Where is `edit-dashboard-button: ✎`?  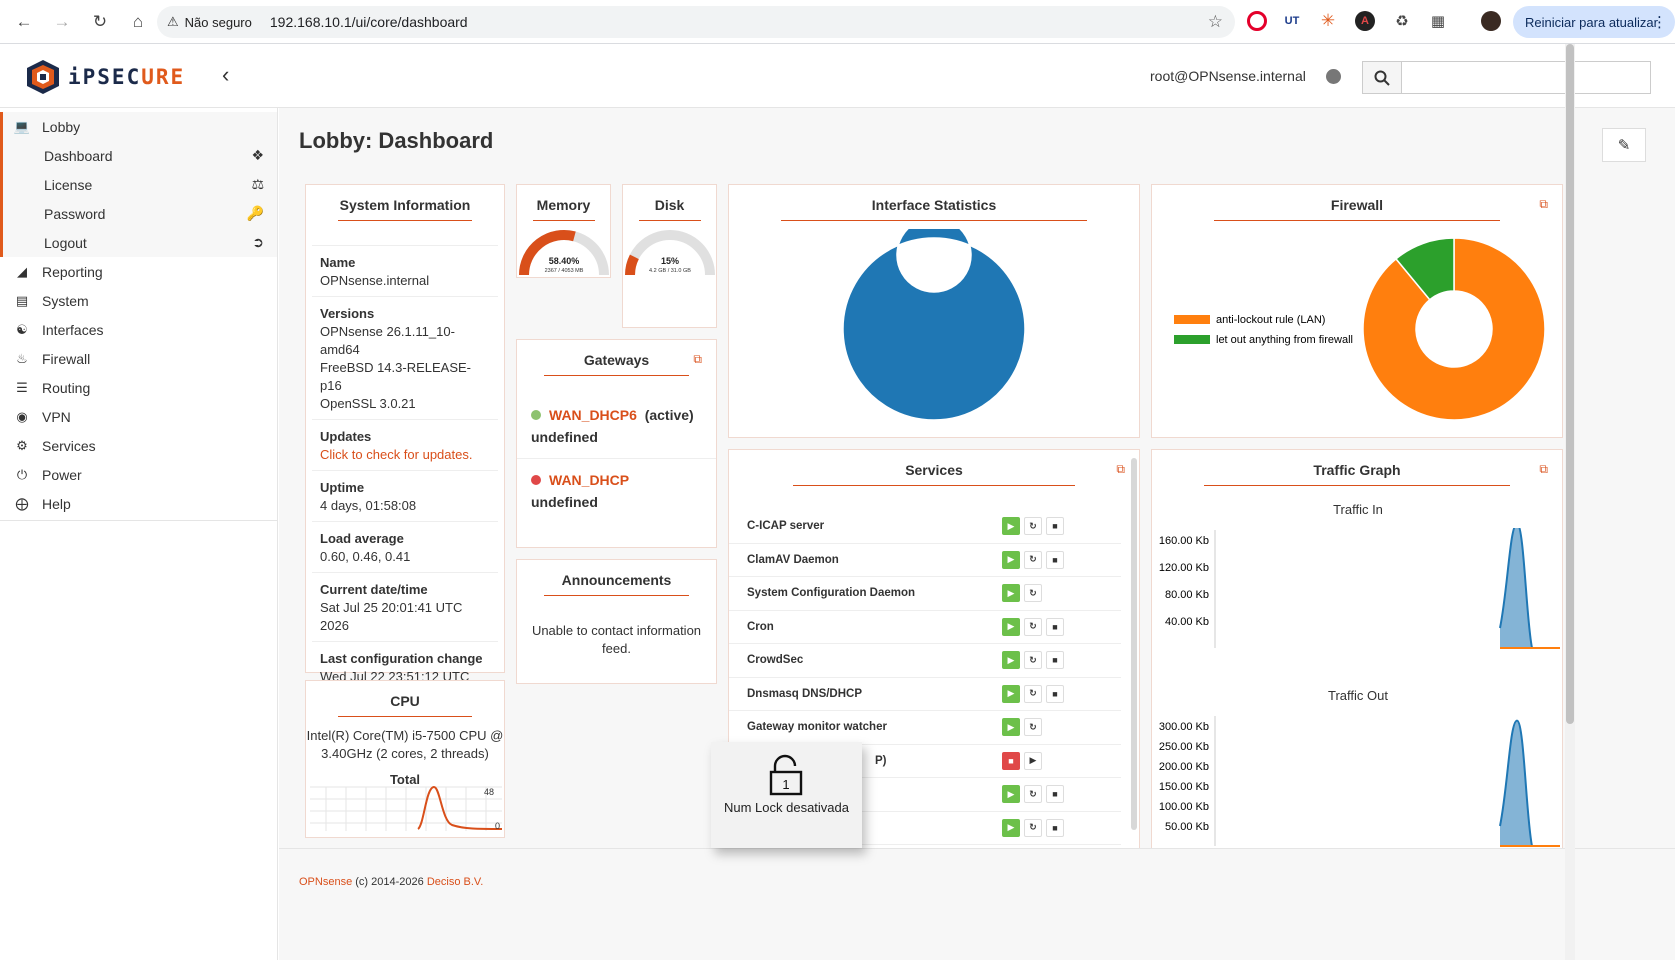 edit-dashboard-button: ✎ is located at coordinates (1624, 145).